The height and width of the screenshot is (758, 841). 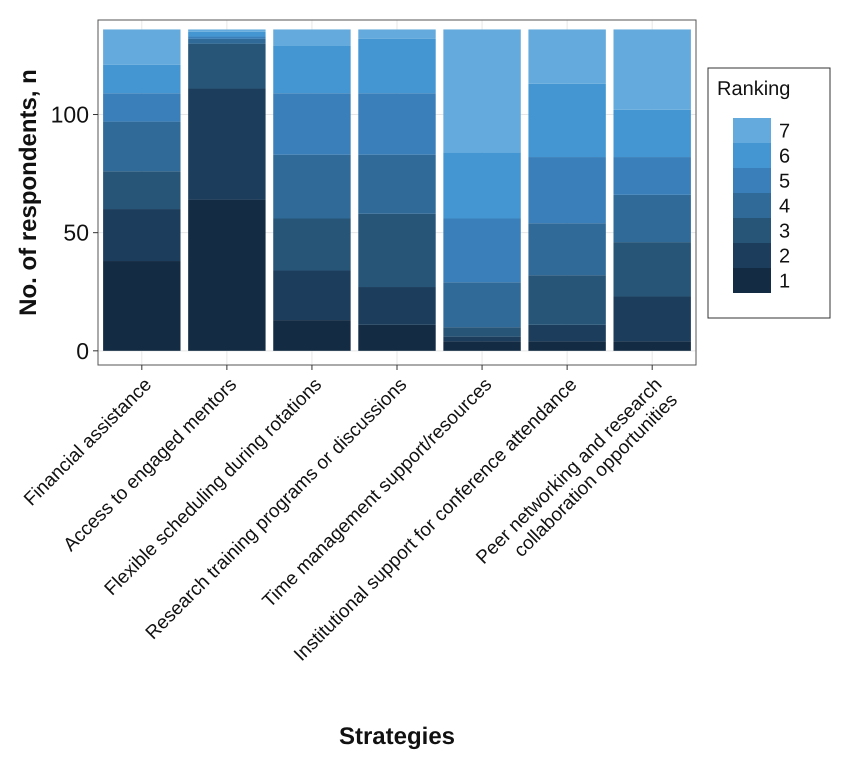 What do you see at coordinates (784, 281) in the screenshot?
I see `legend-label: 1` at bounding box center [784, 281].